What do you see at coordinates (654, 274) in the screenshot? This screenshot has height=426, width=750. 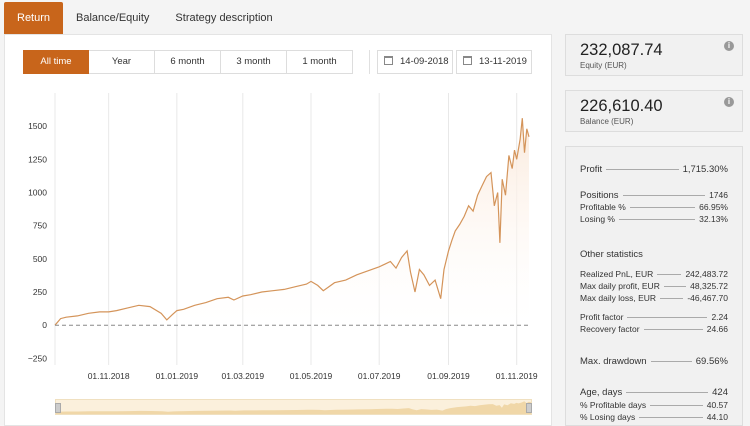 I see `stat-realized-pnl: Realized PnL, EUR 242,483.72` at bounding box center [654, 274].